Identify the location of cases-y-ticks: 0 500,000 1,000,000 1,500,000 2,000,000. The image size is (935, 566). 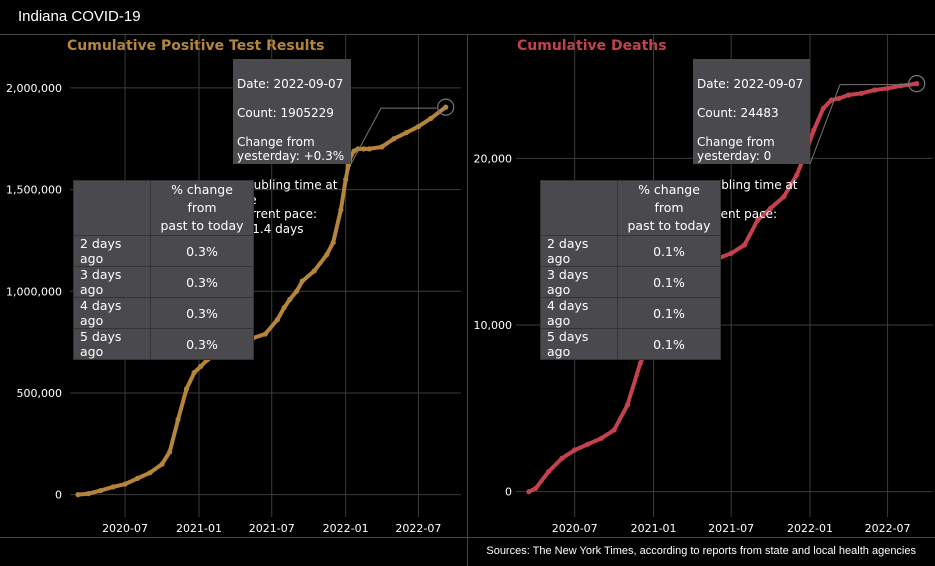
(34, 292).